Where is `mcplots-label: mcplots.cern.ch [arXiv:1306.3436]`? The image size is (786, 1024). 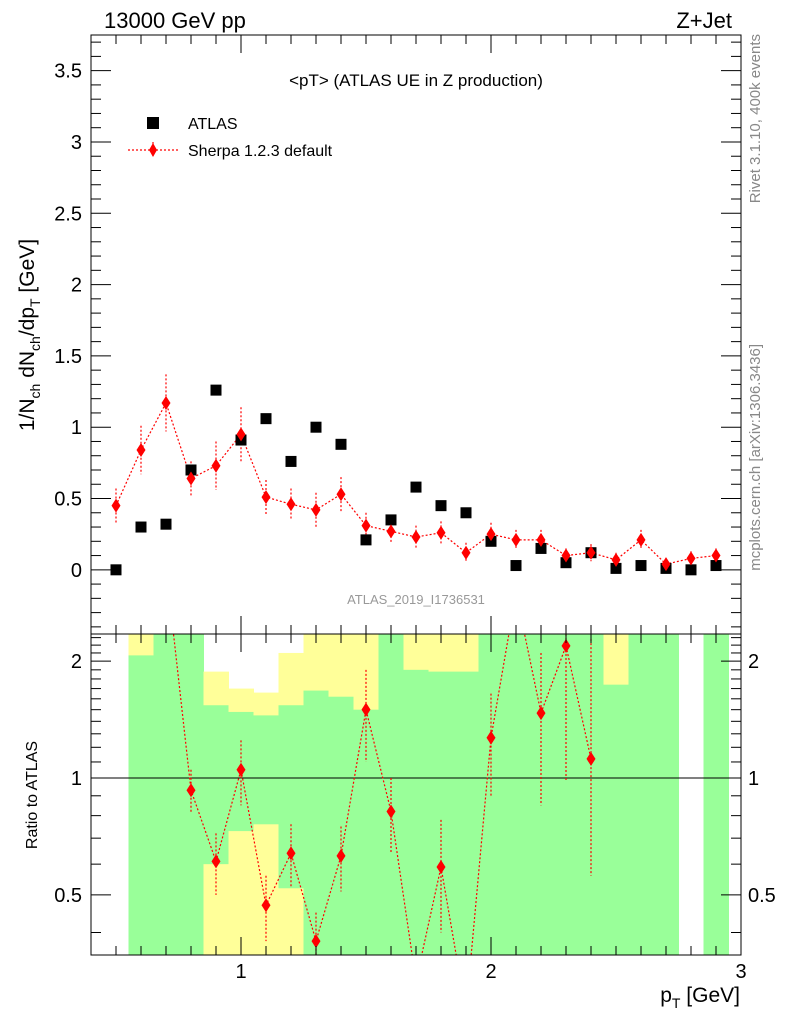
mcplots-label: mcplots.cern.ch [arXiv:1306.3436] is located at coordinates (755, 457).